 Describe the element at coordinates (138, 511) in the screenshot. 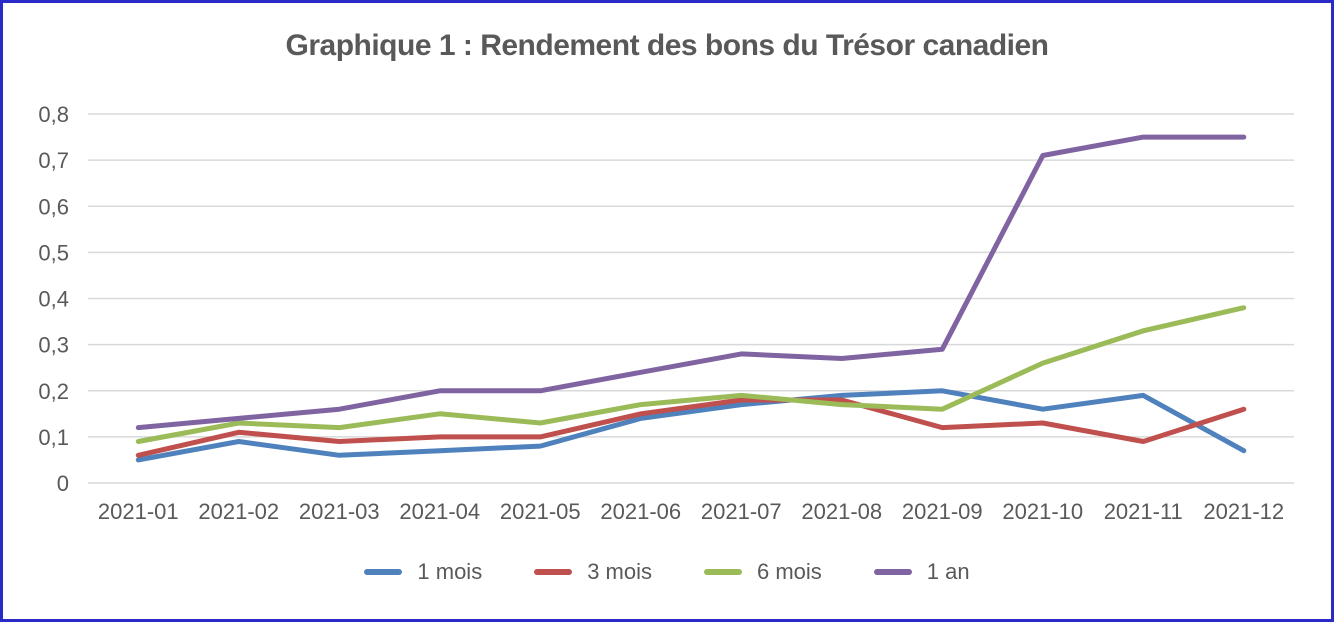

I see `x-axis-tick-label: 2021-01` at that location.